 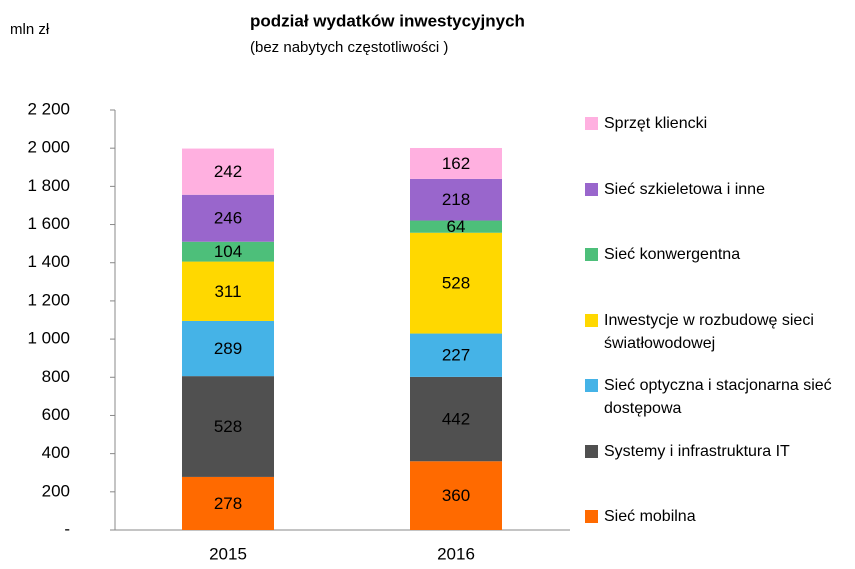 What do you see at coordinates (387, 20) in the screenshot?
I see `chart-title: podział wydatków inwestycyjnych` at bounding box center [387, 20].